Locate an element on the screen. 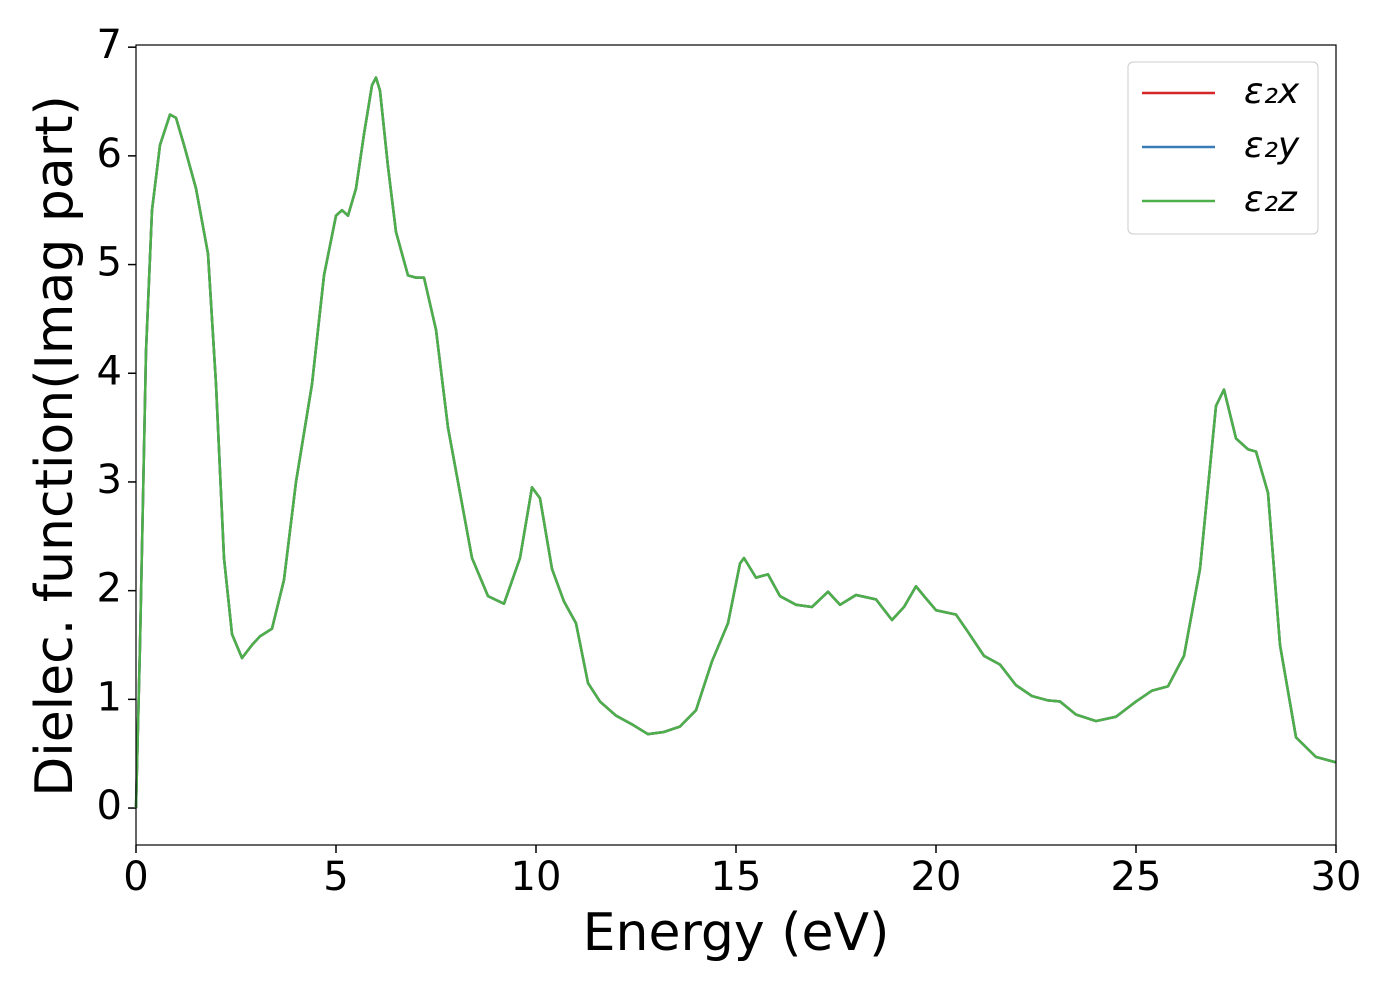 This screenshot has width=1400, height=1000. legend-label: ε₂x is located at coordinates (1272, 91).